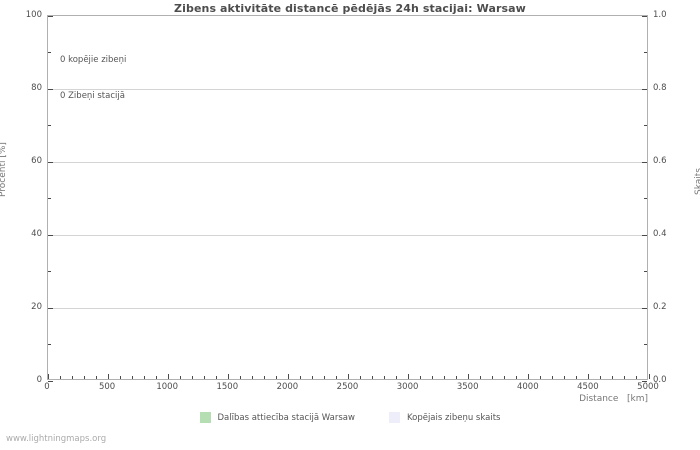 Image resolution: width=700 pixels, height=450 pixels. Describe the element at coordinates (107, 387) in the screenshot. I see `x-axis-tick-label: 500` at that location.